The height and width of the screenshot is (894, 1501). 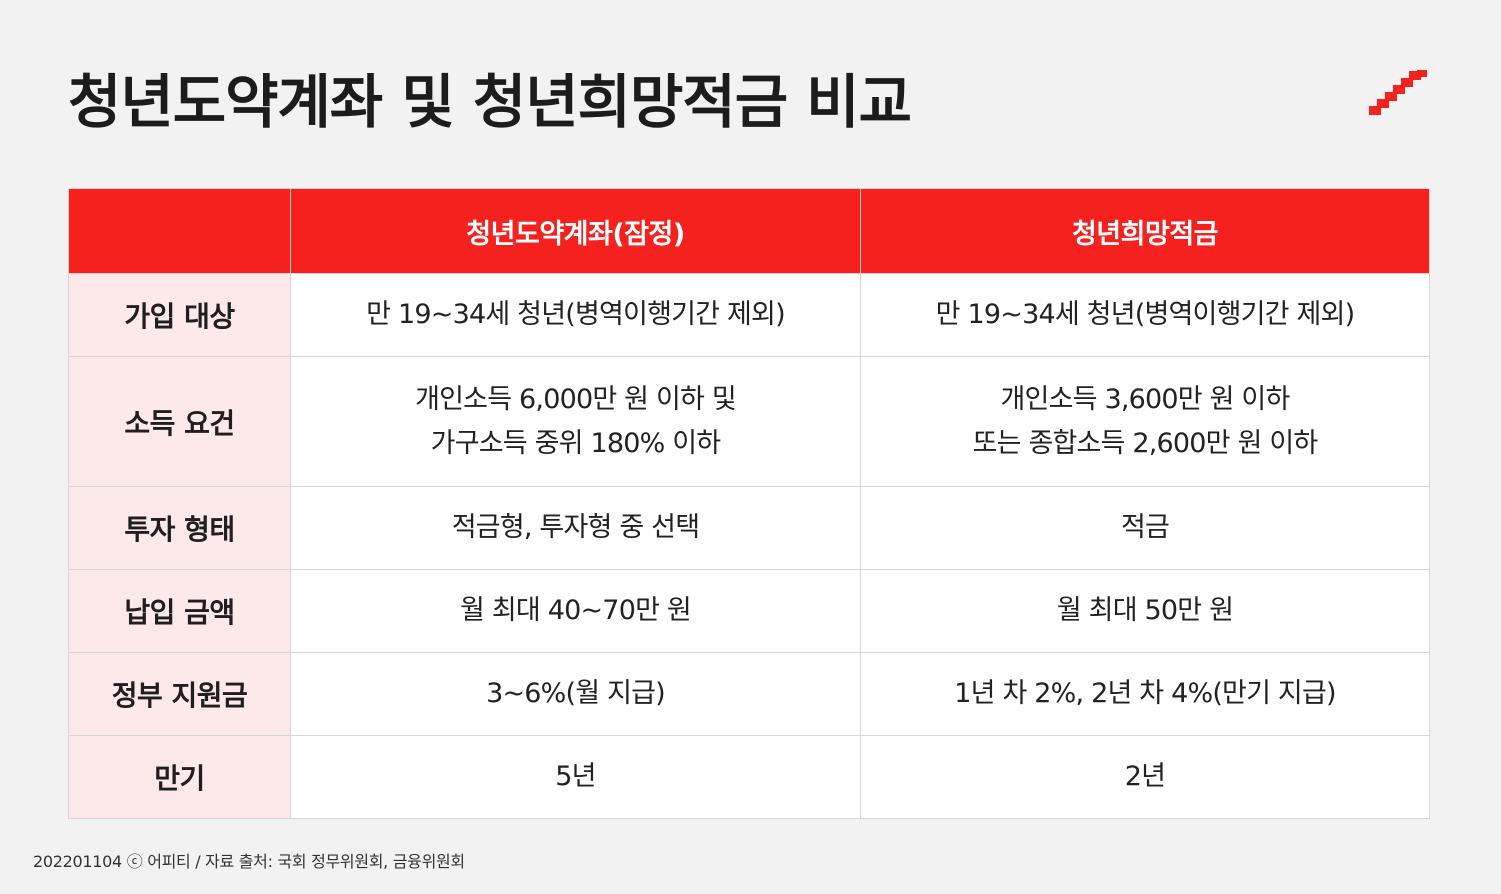 I want to click on table-row: 투자 형태 적금형, 투자형 중 선택 적금, so click(x=749, y=528).